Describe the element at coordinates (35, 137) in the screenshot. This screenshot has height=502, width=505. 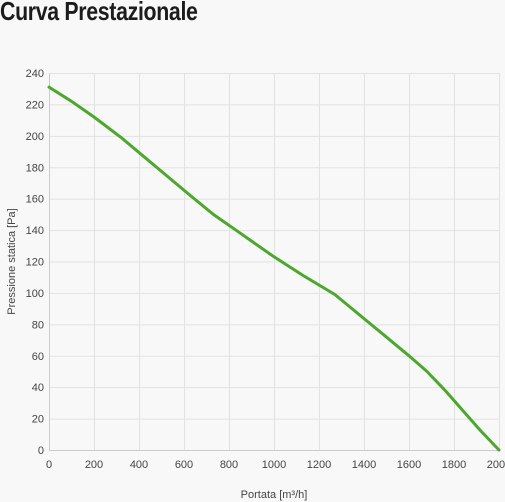
I see `y-tick-label: 200` at that location.